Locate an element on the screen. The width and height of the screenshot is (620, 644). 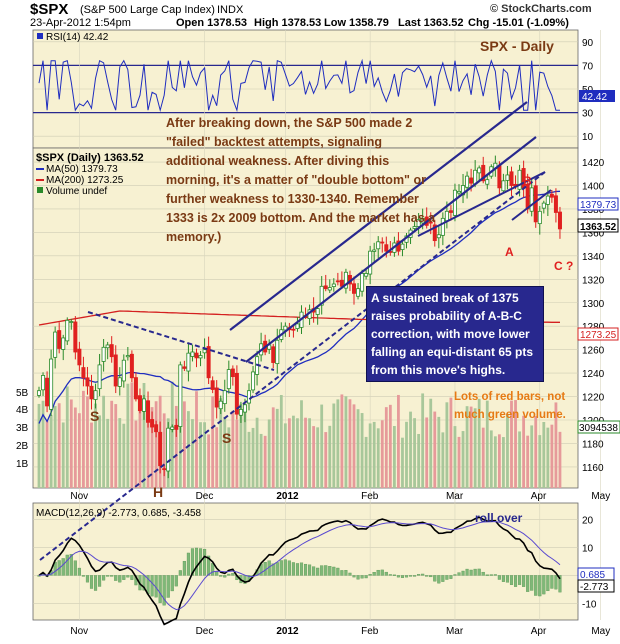
month-label-lower: Nov is located at coordinates (79, 631).